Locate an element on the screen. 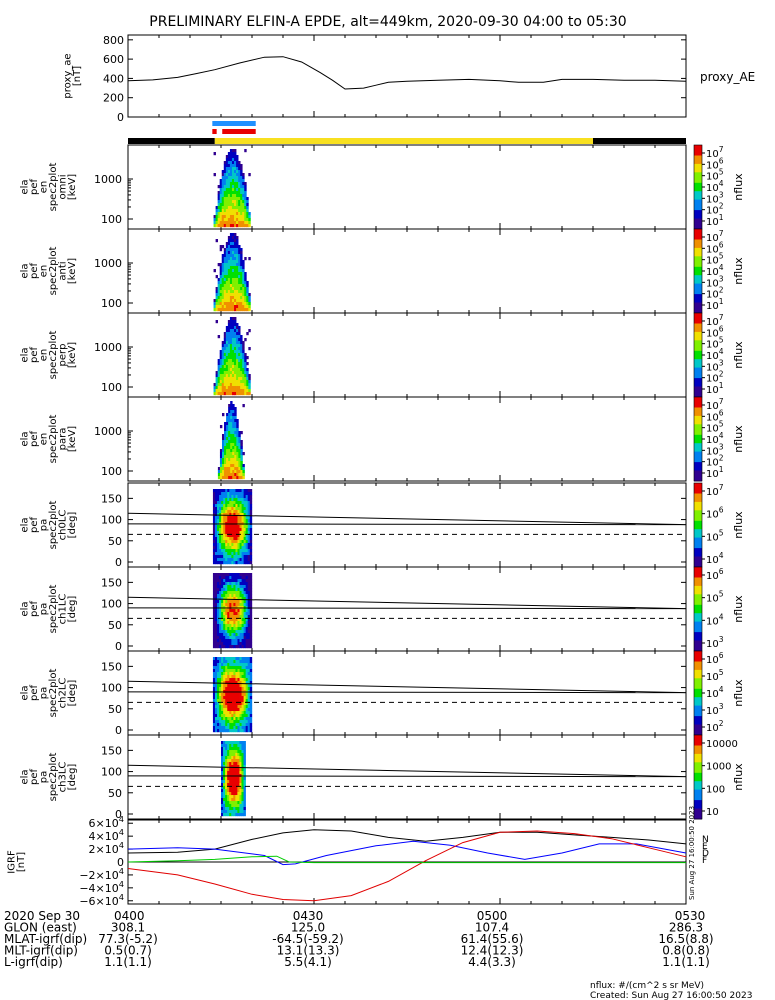 The image size is (775, 1000). igrf-y-tick-label: 4×10⁴ is located at coordinates (106, 835).